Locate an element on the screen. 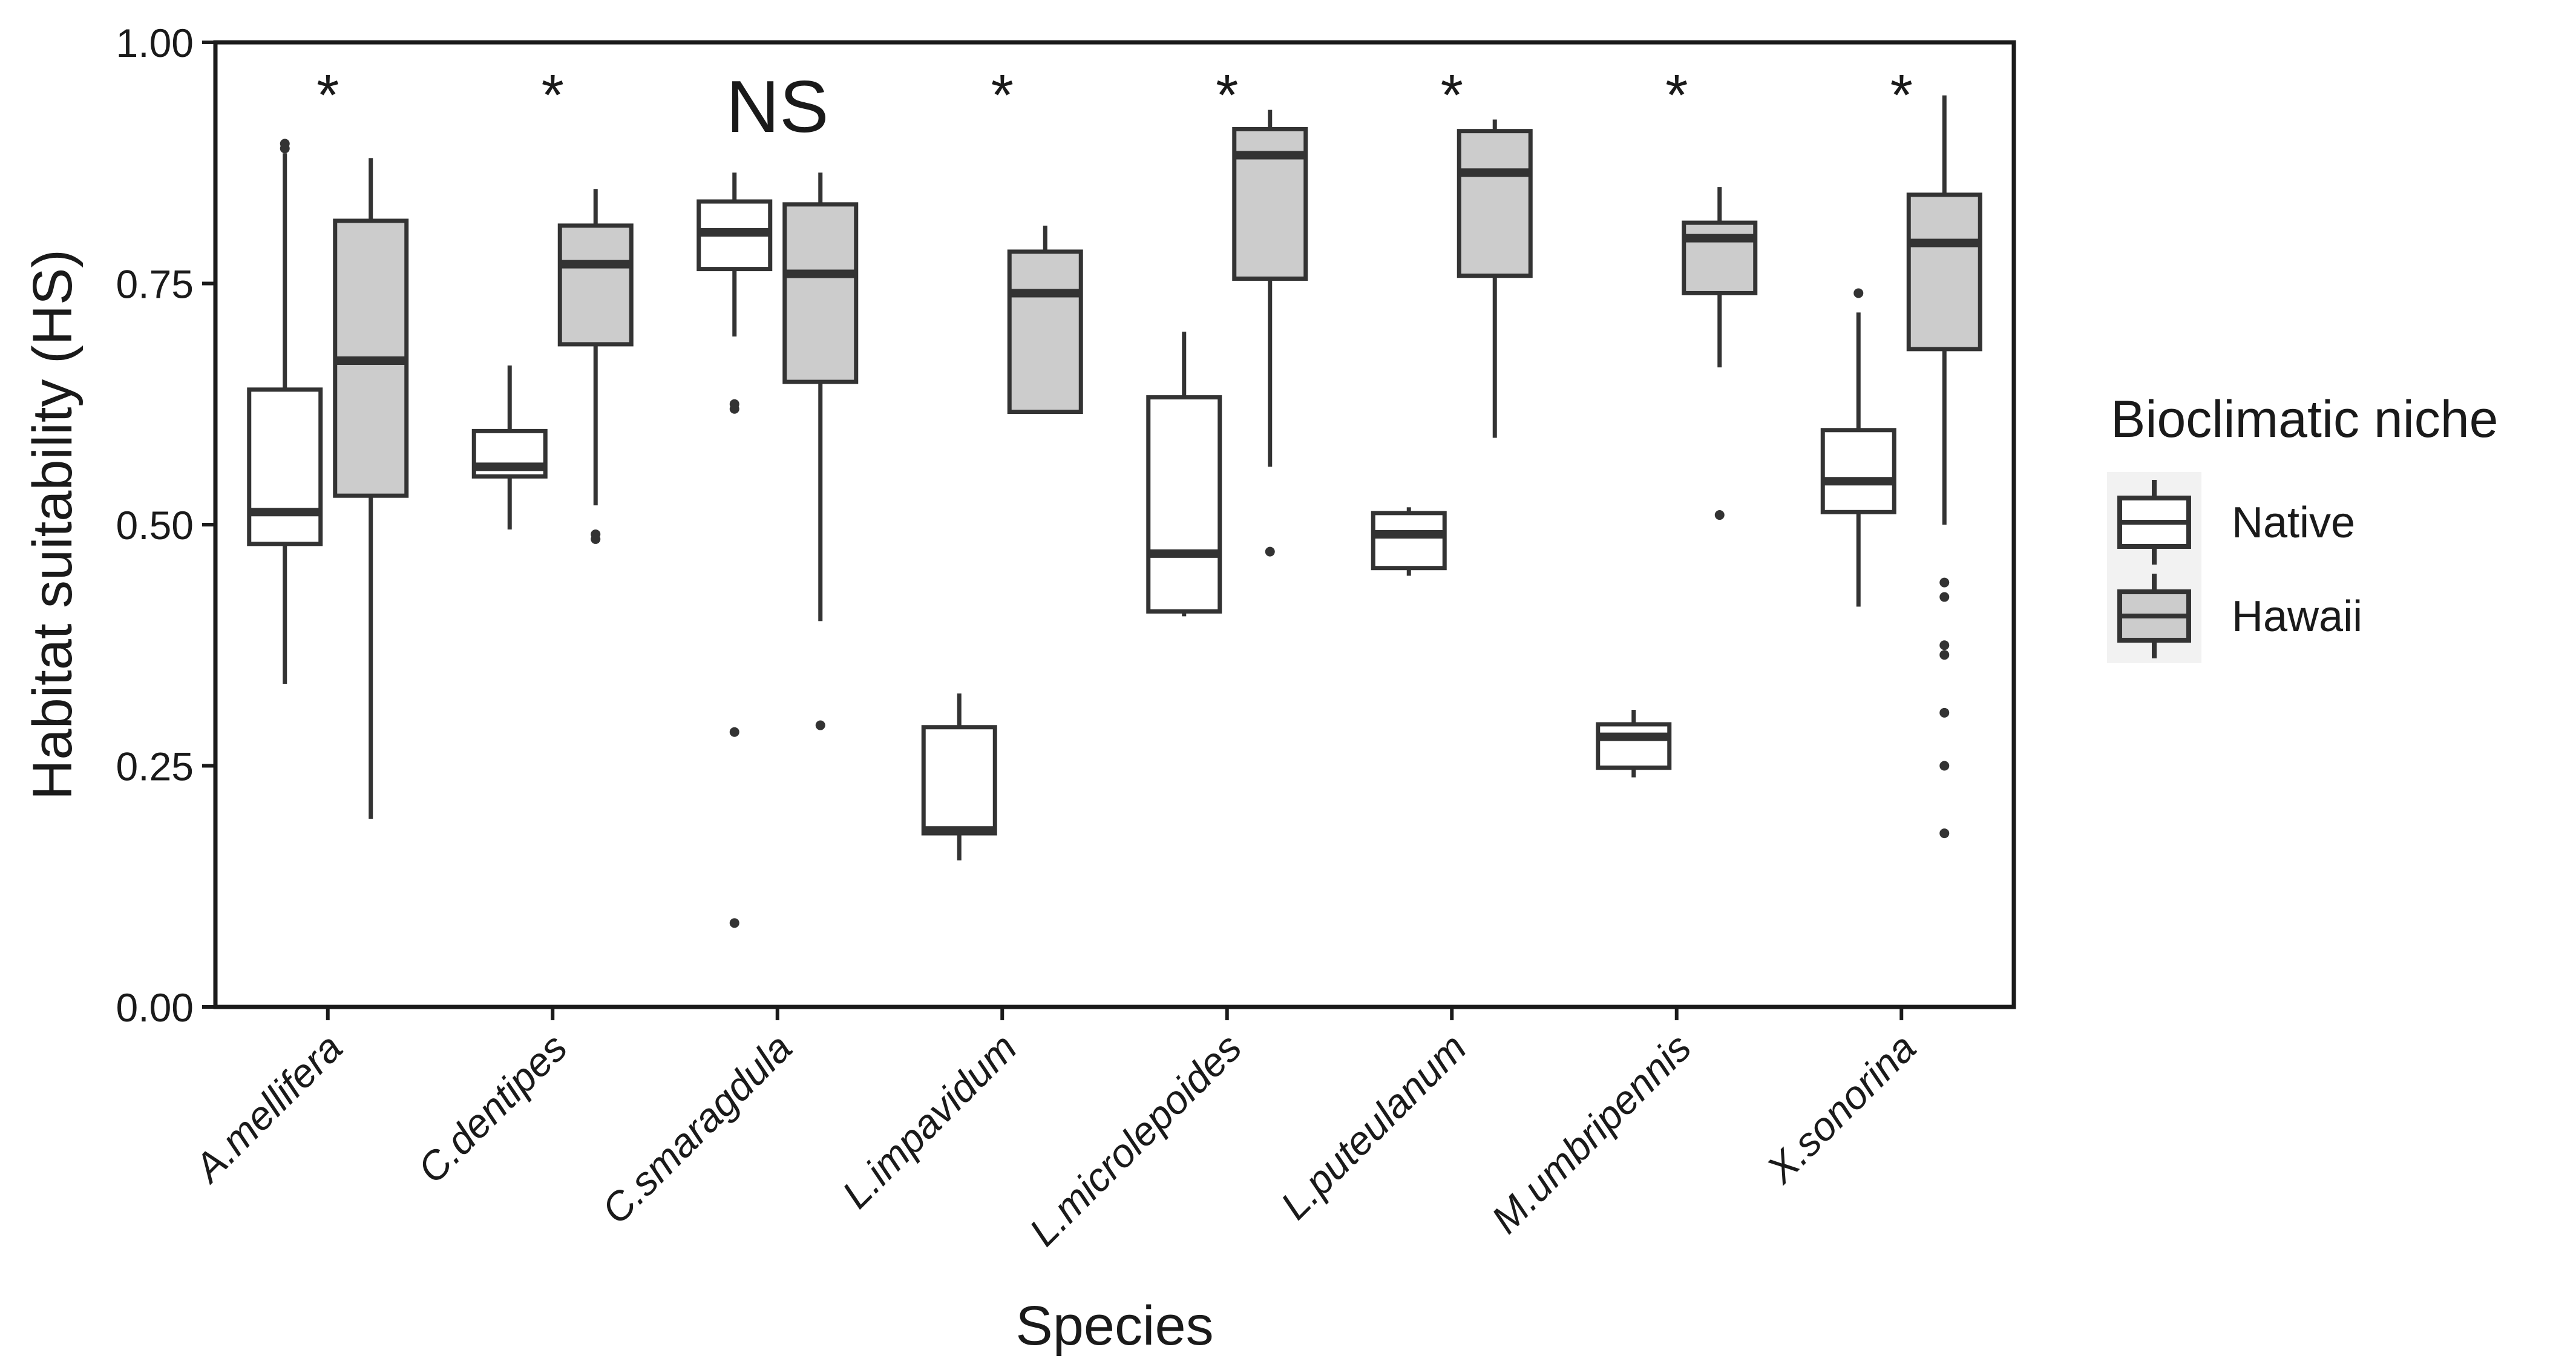 The height and width of the screenshot is (1370, 2576). significance-label: NS is located at coordinates (777, 106).